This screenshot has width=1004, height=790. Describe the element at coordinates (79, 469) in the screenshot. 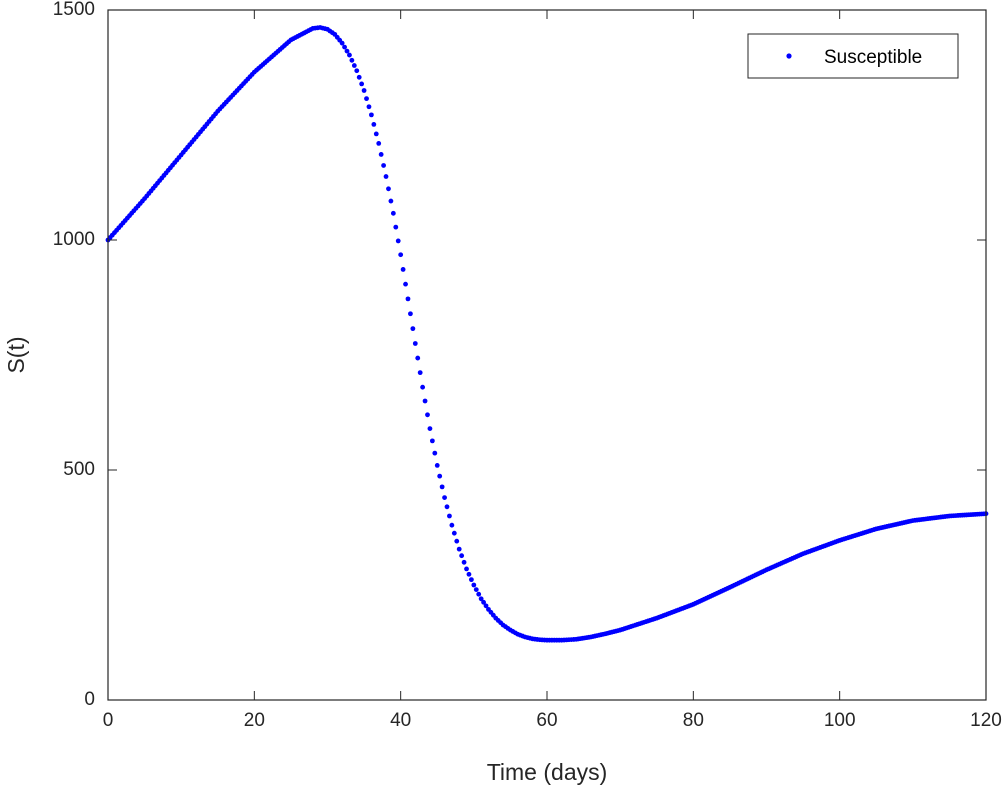

I see `y-tick-label: 500` at that location.